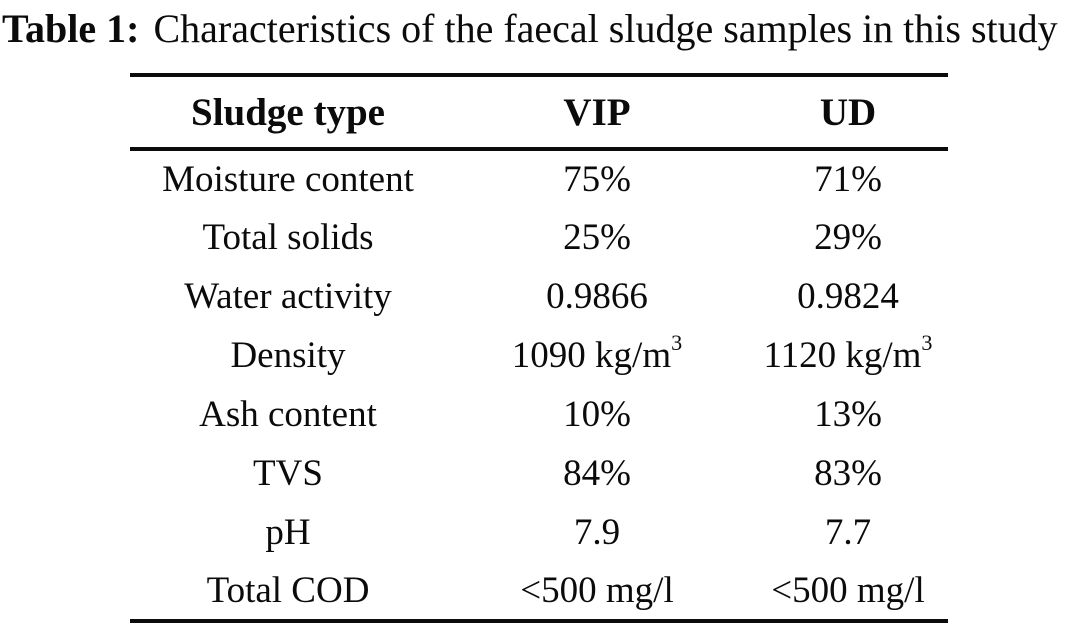 This screenshot has width=1080, height=632. Describe the element at coordinates (597, 414) in the screenshot. I see `value-cell: 10%` at that location.